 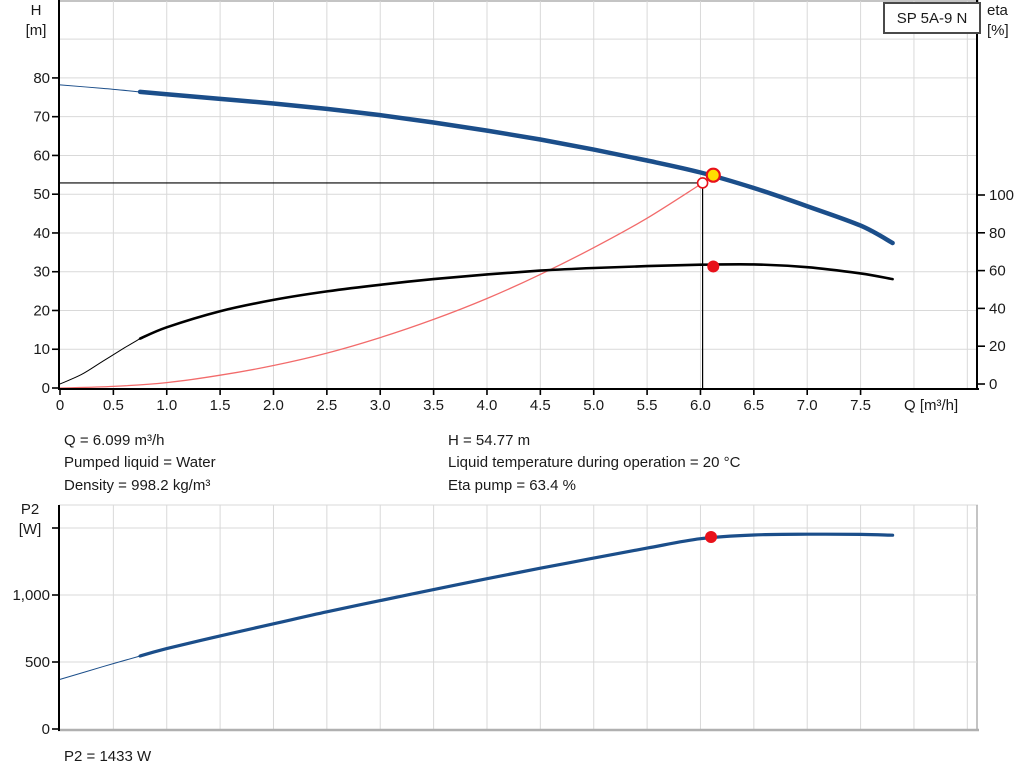 What do you see at coordinates (41, 233) in the screenshot?
I see `h-axis-tick-label: 40` at bounding box center [41, 233].